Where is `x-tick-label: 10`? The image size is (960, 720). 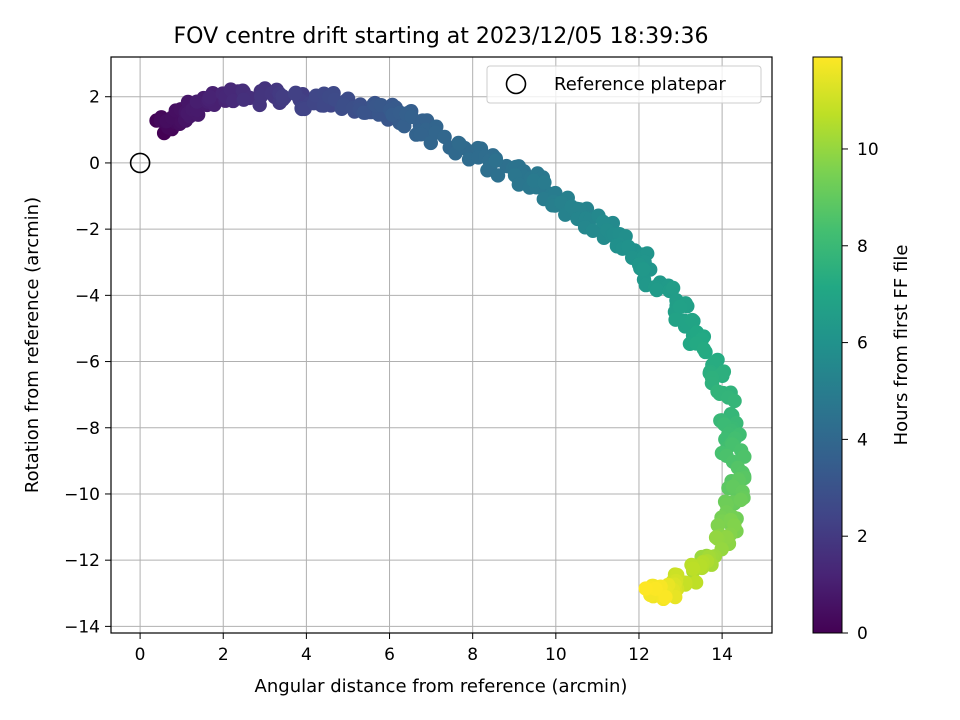
x-tick-label: 10 is located at coordinates (556, 655).